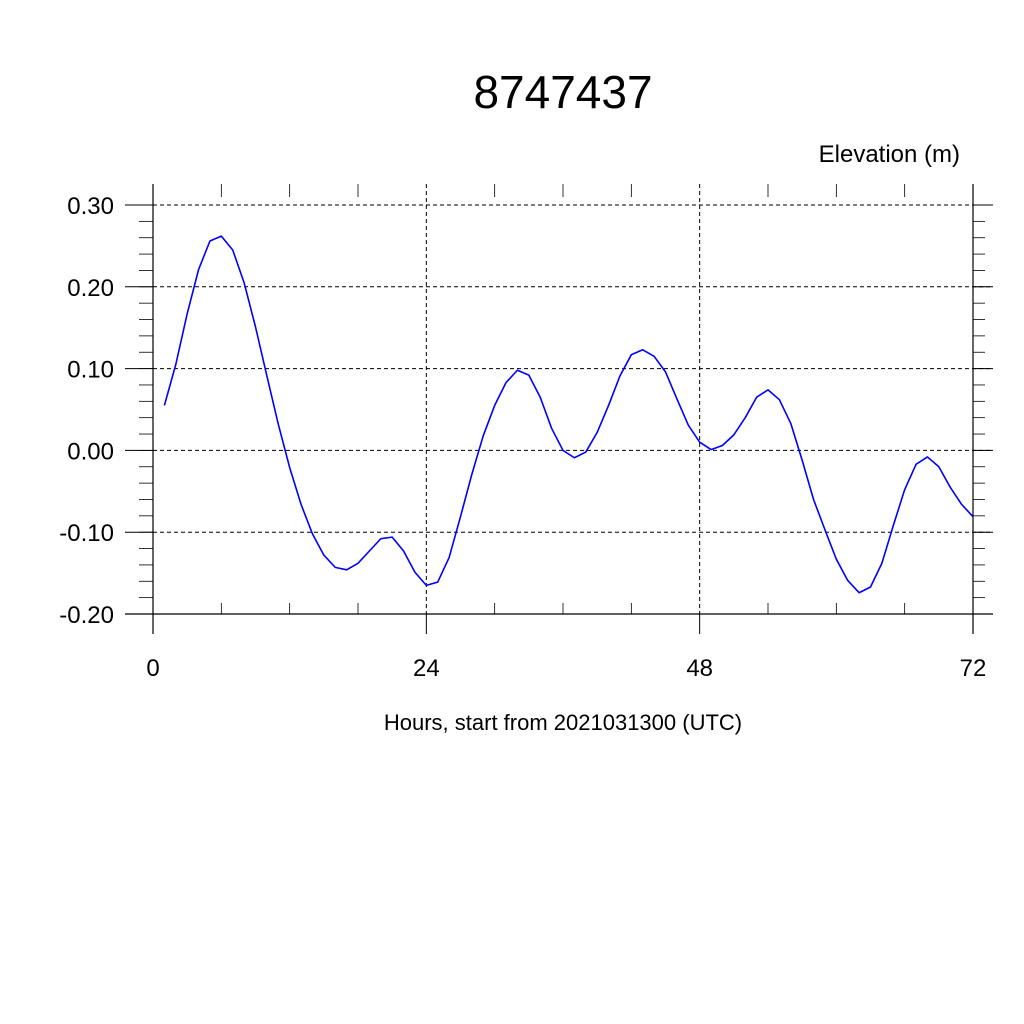  I want to click on y-tick-labels: -0.20 -0.10 0.00 0.10 0.20 0.30, so click(86, 411).